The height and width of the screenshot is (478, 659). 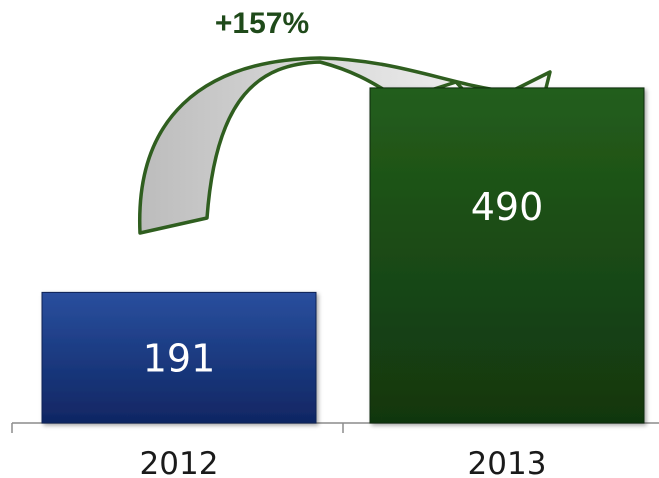 What do you see at coordinates (507, 207) in the screenshot?
I see `data-label-2013: 490` at bounding box center [507, 207].